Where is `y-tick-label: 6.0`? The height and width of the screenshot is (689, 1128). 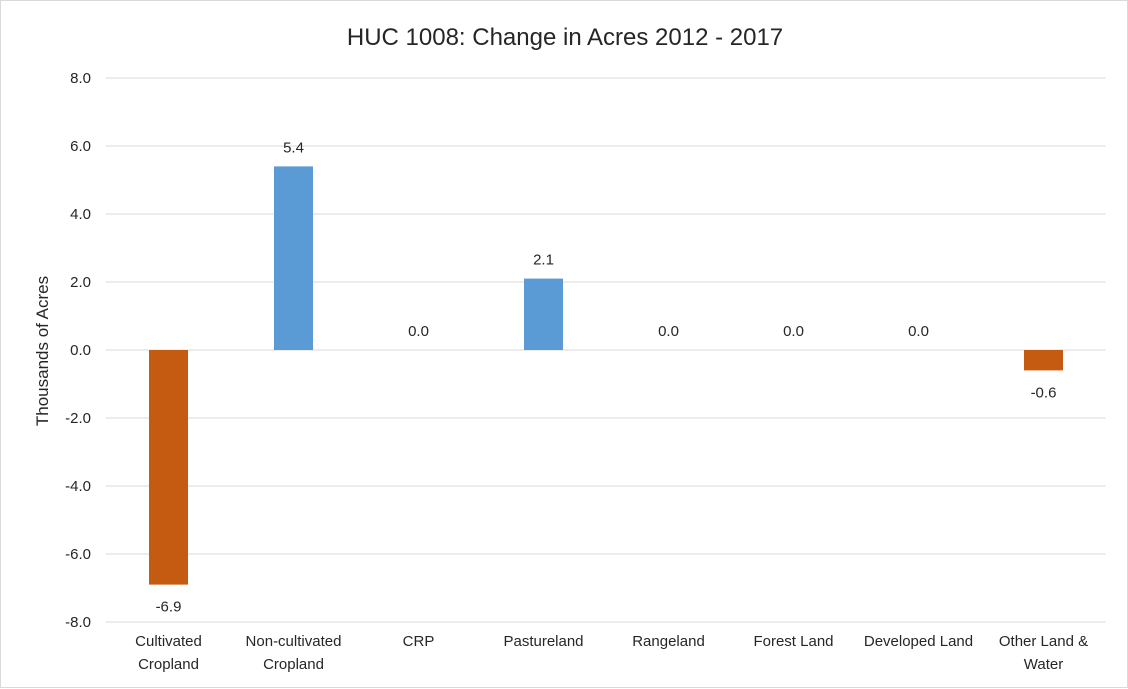
y-tick-label: 6.0 is located at coordinates (80, 146).